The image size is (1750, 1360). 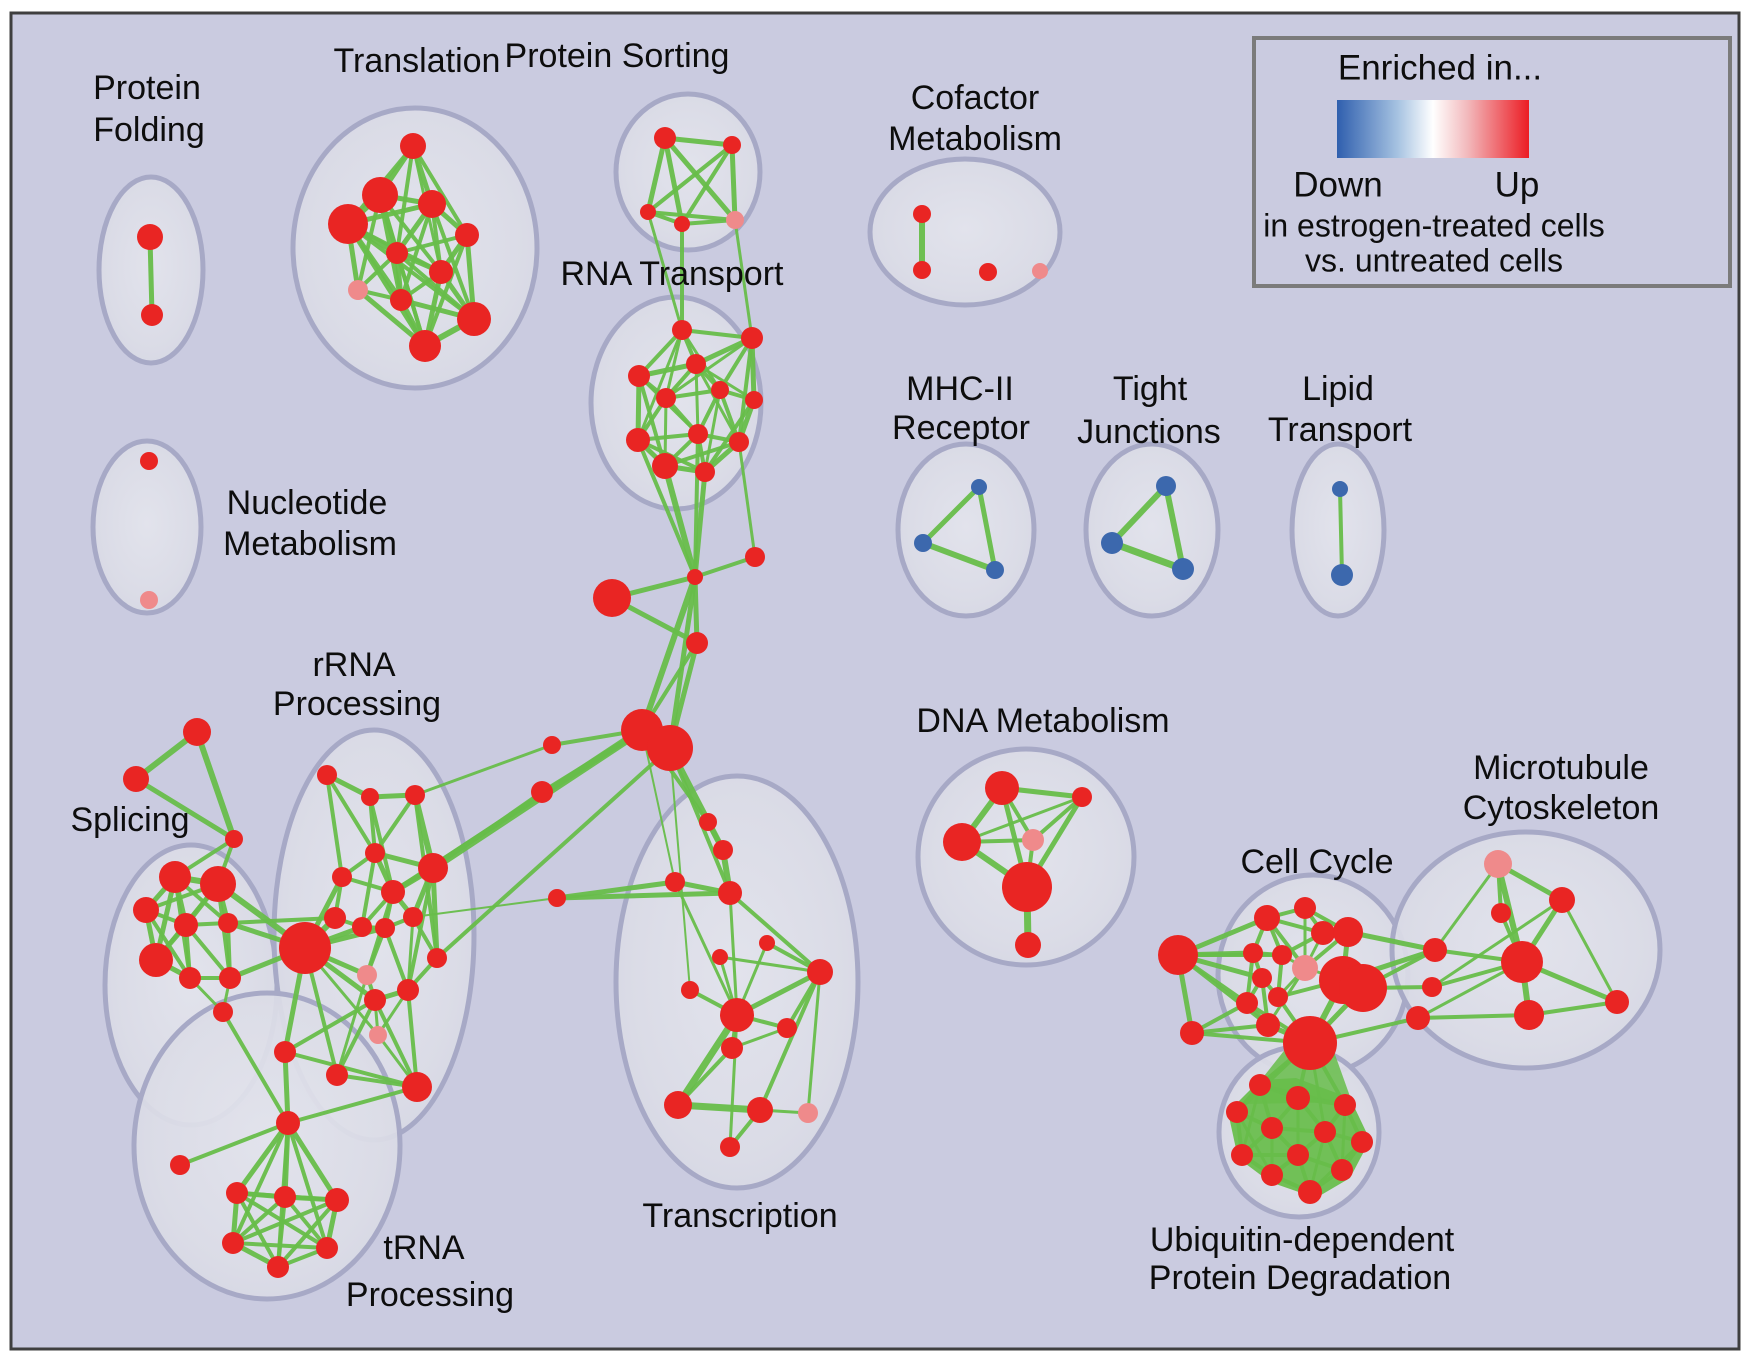 I want to click on microtubule-label: Microtubule, so click(x=1561, y=768).